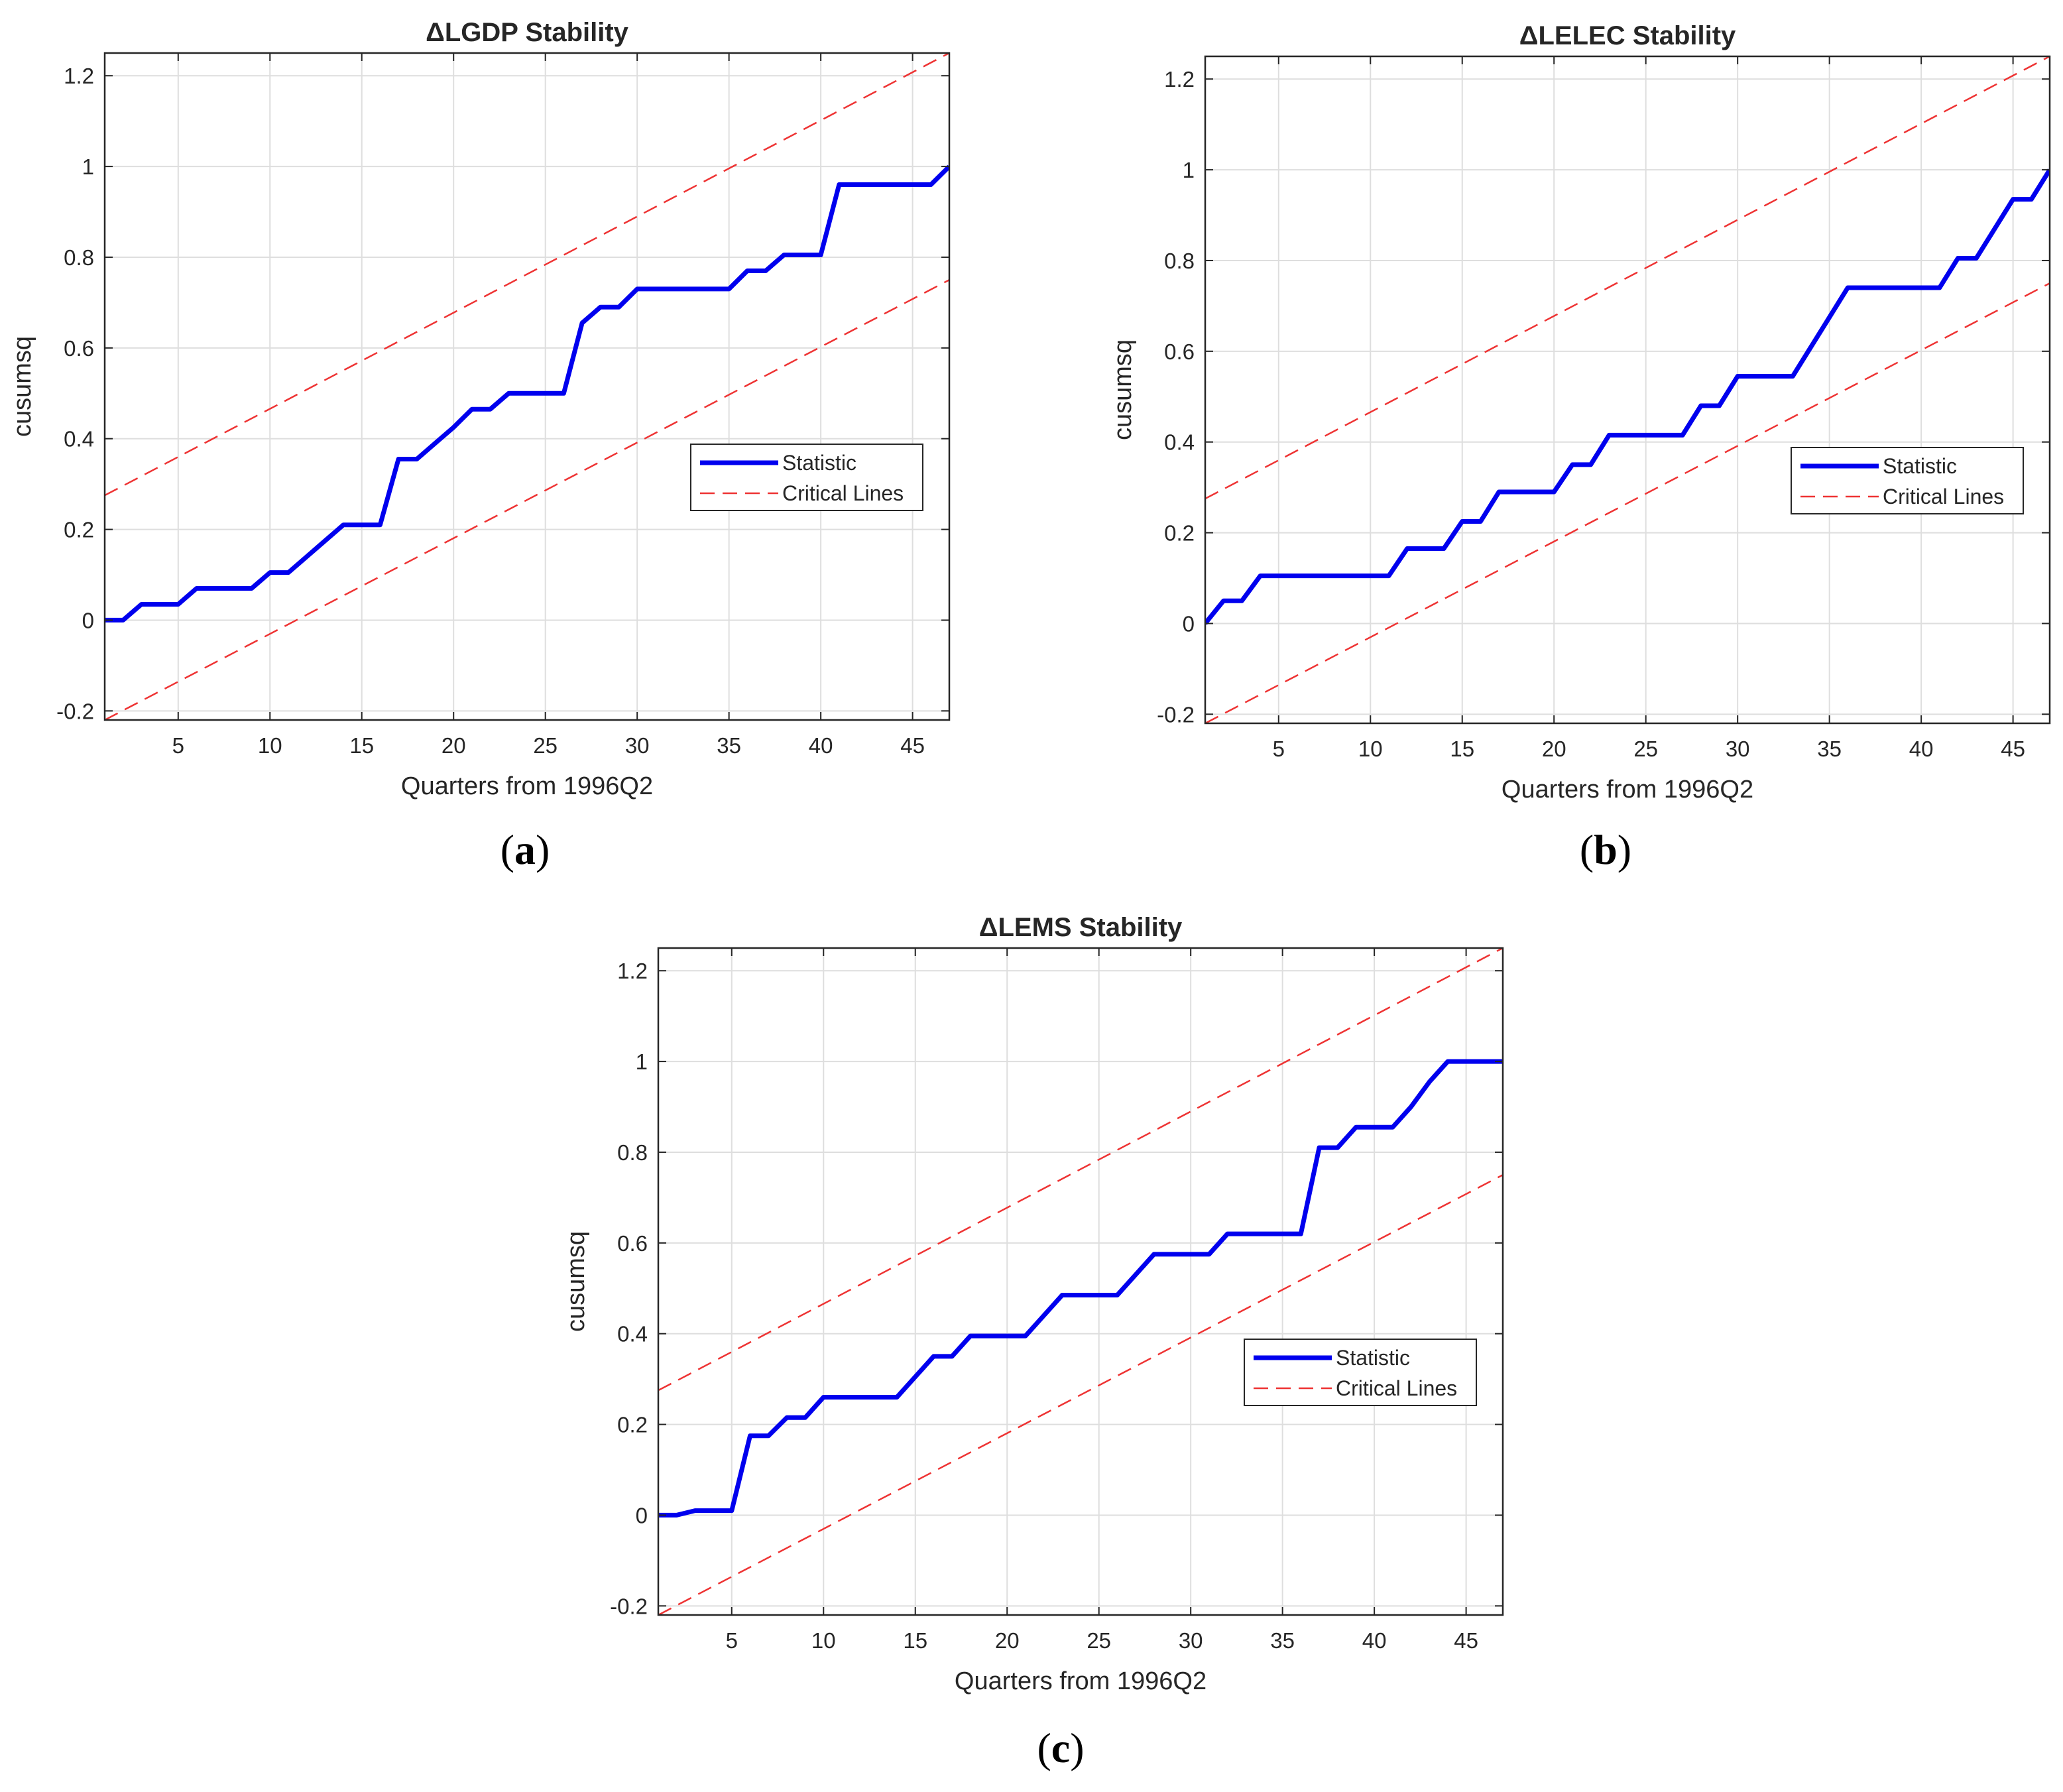  I want to click on chart-title: ΔLELEC Stability, so click(1627, 35).